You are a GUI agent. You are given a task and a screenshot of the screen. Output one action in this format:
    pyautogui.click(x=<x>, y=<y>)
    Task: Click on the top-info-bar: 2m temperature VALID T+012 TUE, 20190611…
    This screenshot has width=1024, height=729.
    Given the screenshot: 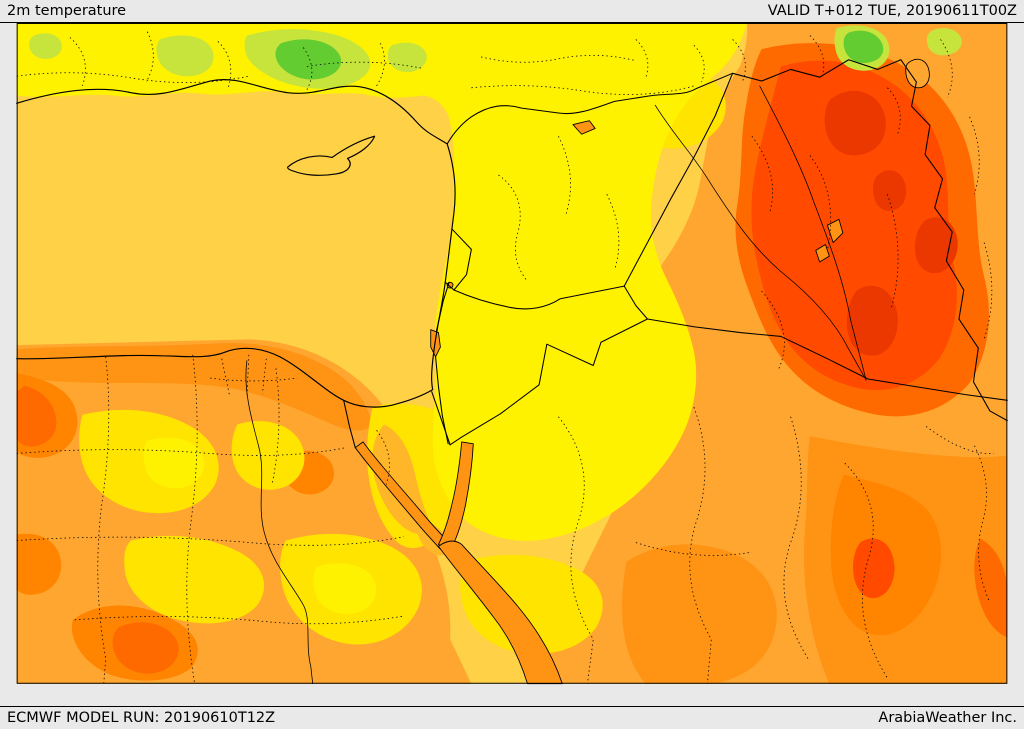 What is the action you would take?
    pyautogui.click(x=512, y=11)
    